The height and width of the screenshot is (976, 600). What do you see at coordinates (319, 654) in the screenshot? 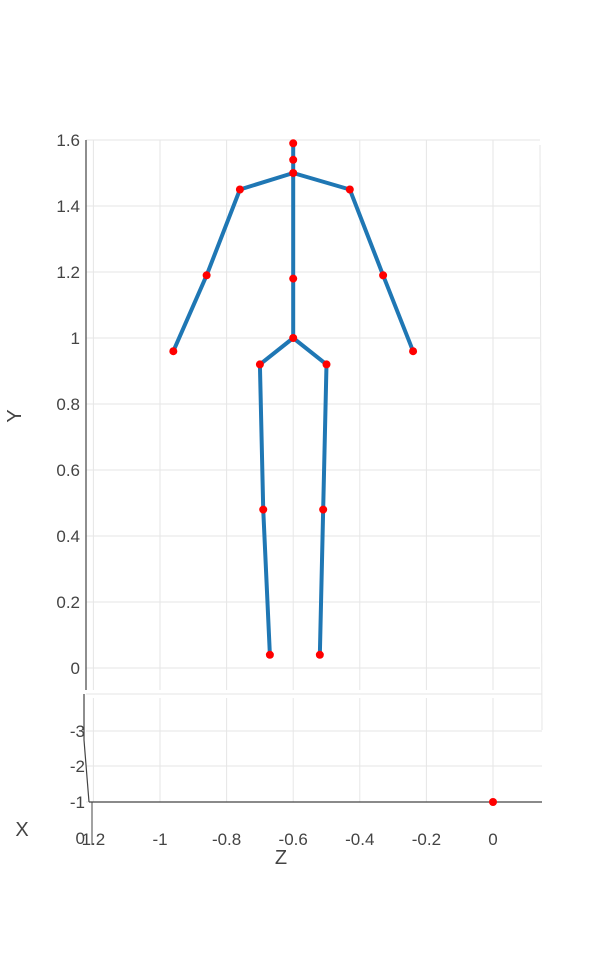
I see `joint-right_ankle` at bounding box center [319, 654].